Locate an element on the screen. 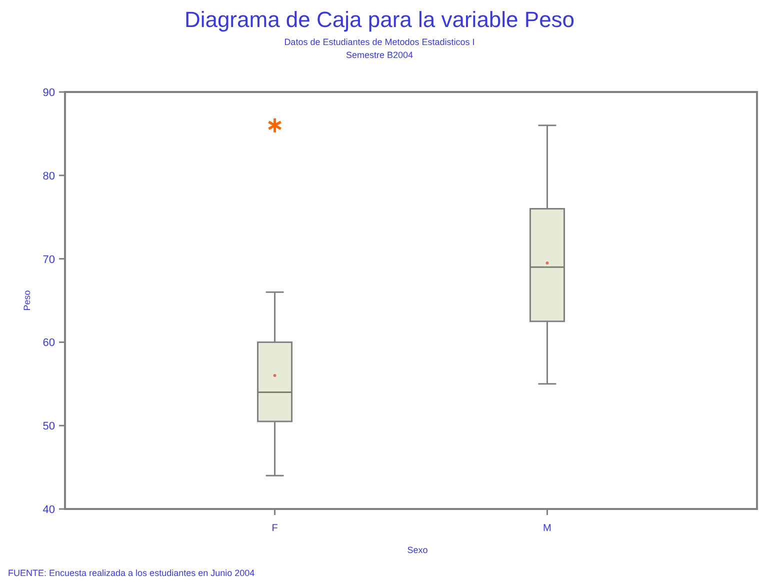  chart-subtitle: Datos de Estudiantes de Metodos Estadisticos I Semestre B2004 is located at coordinates (379, 48).